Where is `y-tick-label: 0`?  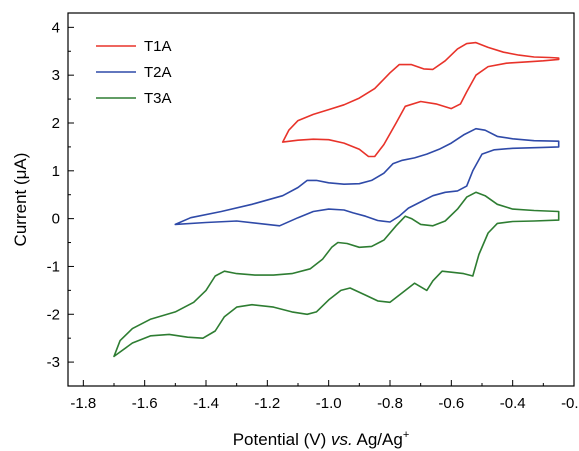
y-tick-label: 0 is located at coordinates (56, 219).